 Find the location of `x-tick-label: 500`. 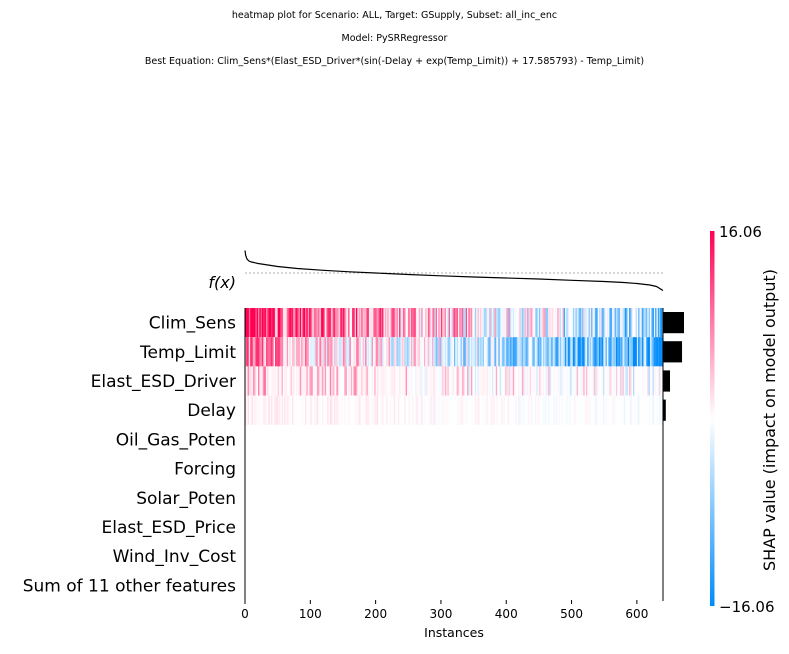

x-tick-label: 500 is located at coordinates (571, 614).